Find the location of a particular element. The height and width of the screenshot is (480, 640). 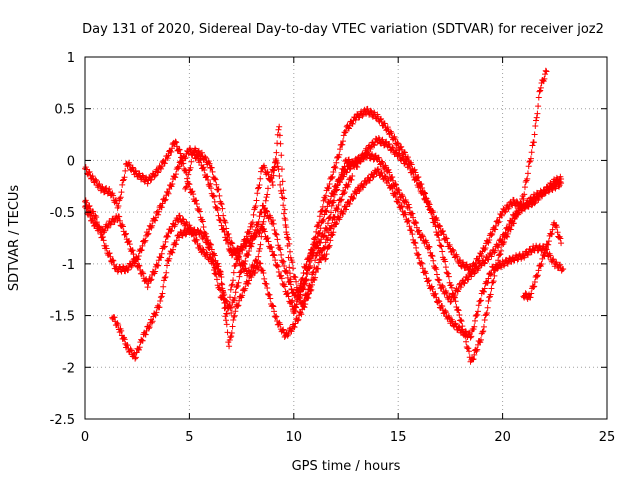

y-tick-label: 0.5 is located at coordinates (64, 110).